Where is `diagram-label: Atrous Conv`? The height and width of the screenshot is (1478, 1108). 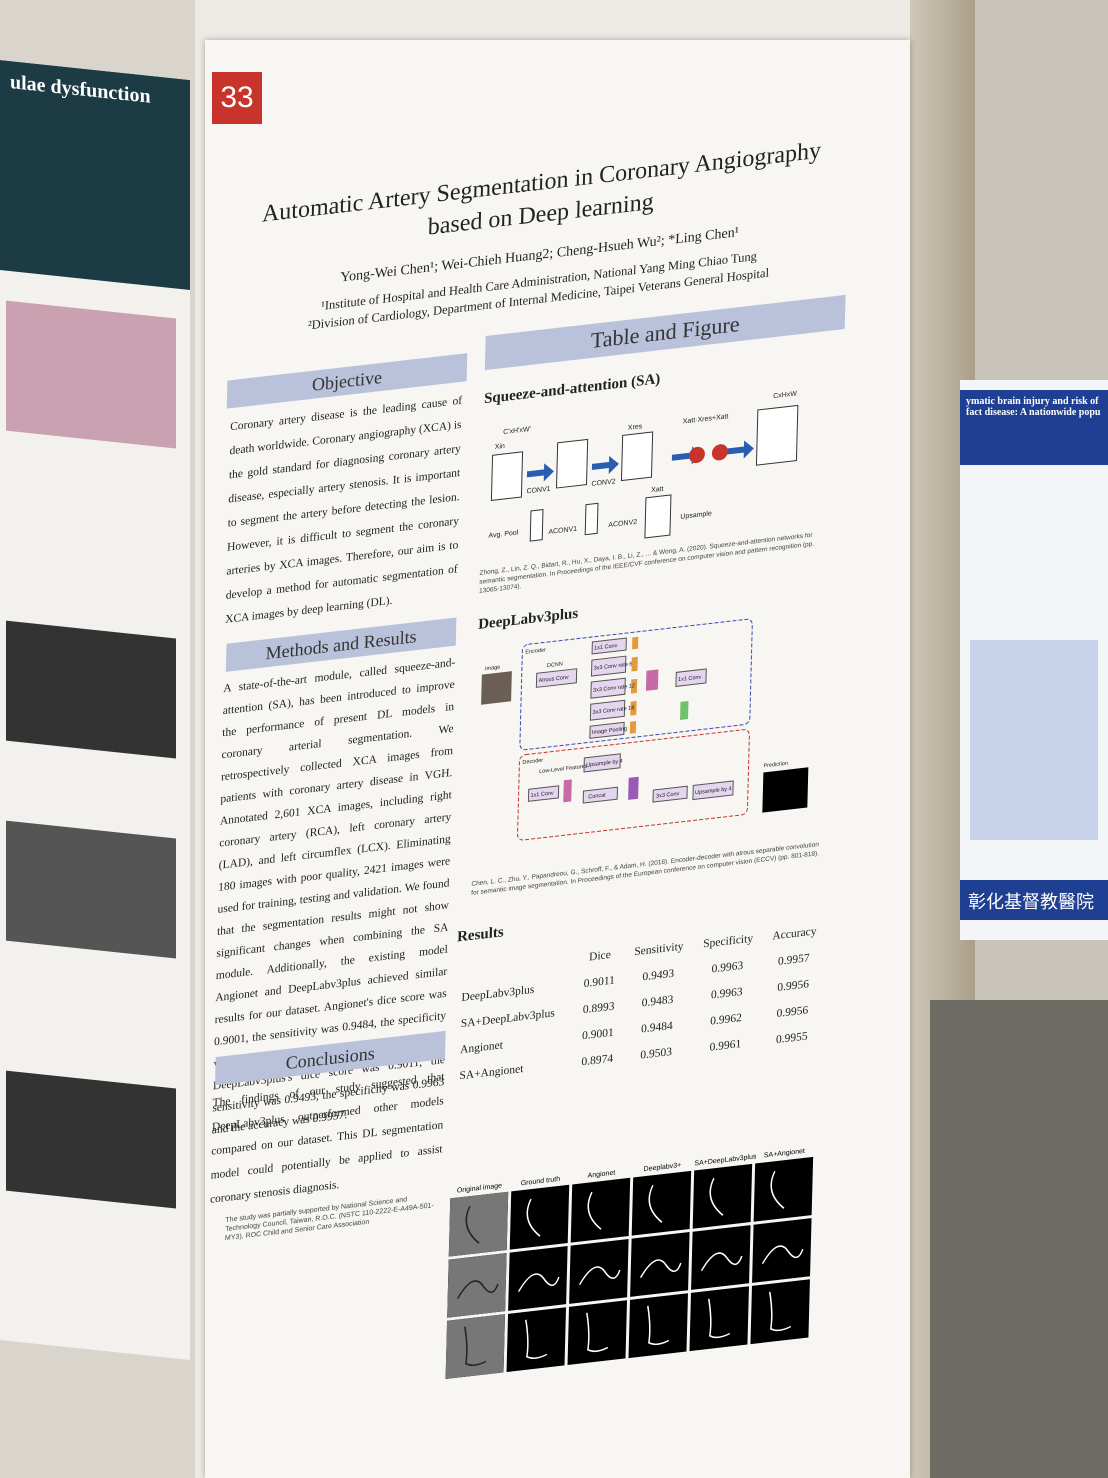
diagram-label: Atrous Conv is located at coordinates (553, 679).